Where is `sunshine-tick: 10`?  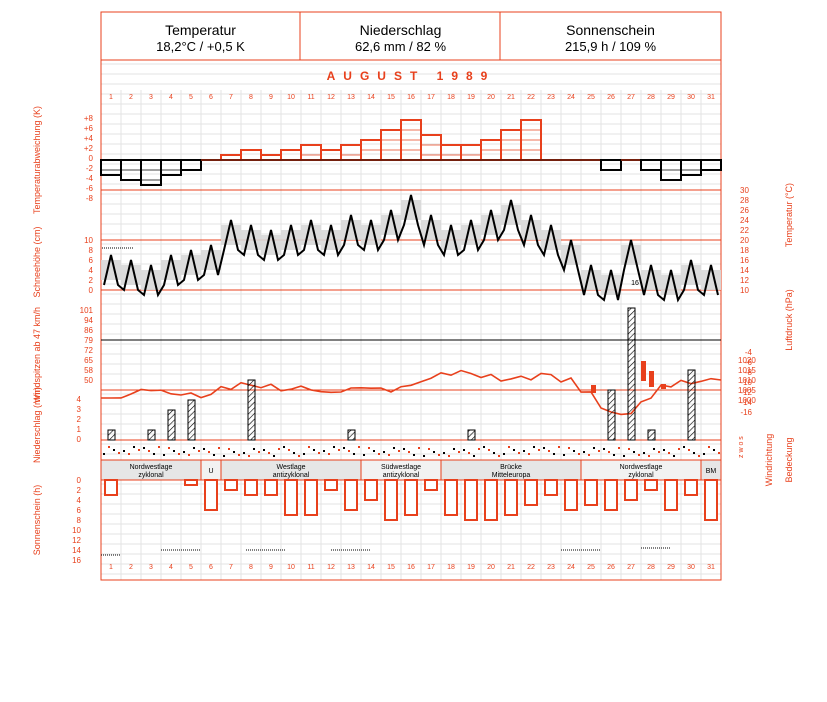
sunshine-tick: 10 is located at coordinates (76, 530).